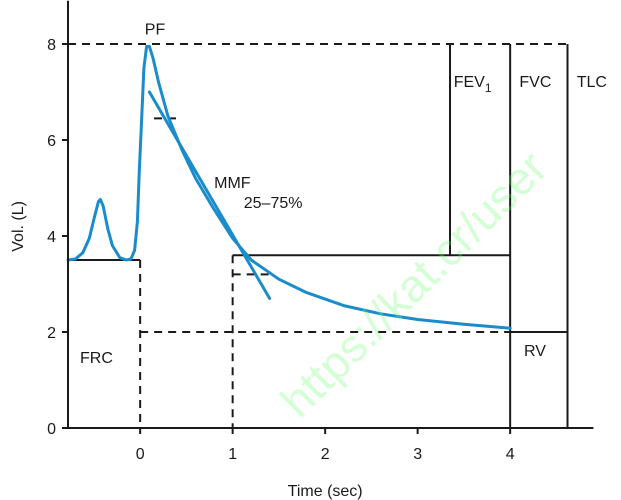  Describe the element at coordinates (51, 141) in the screenshot. I see `y-tick-label: 6` at that location.